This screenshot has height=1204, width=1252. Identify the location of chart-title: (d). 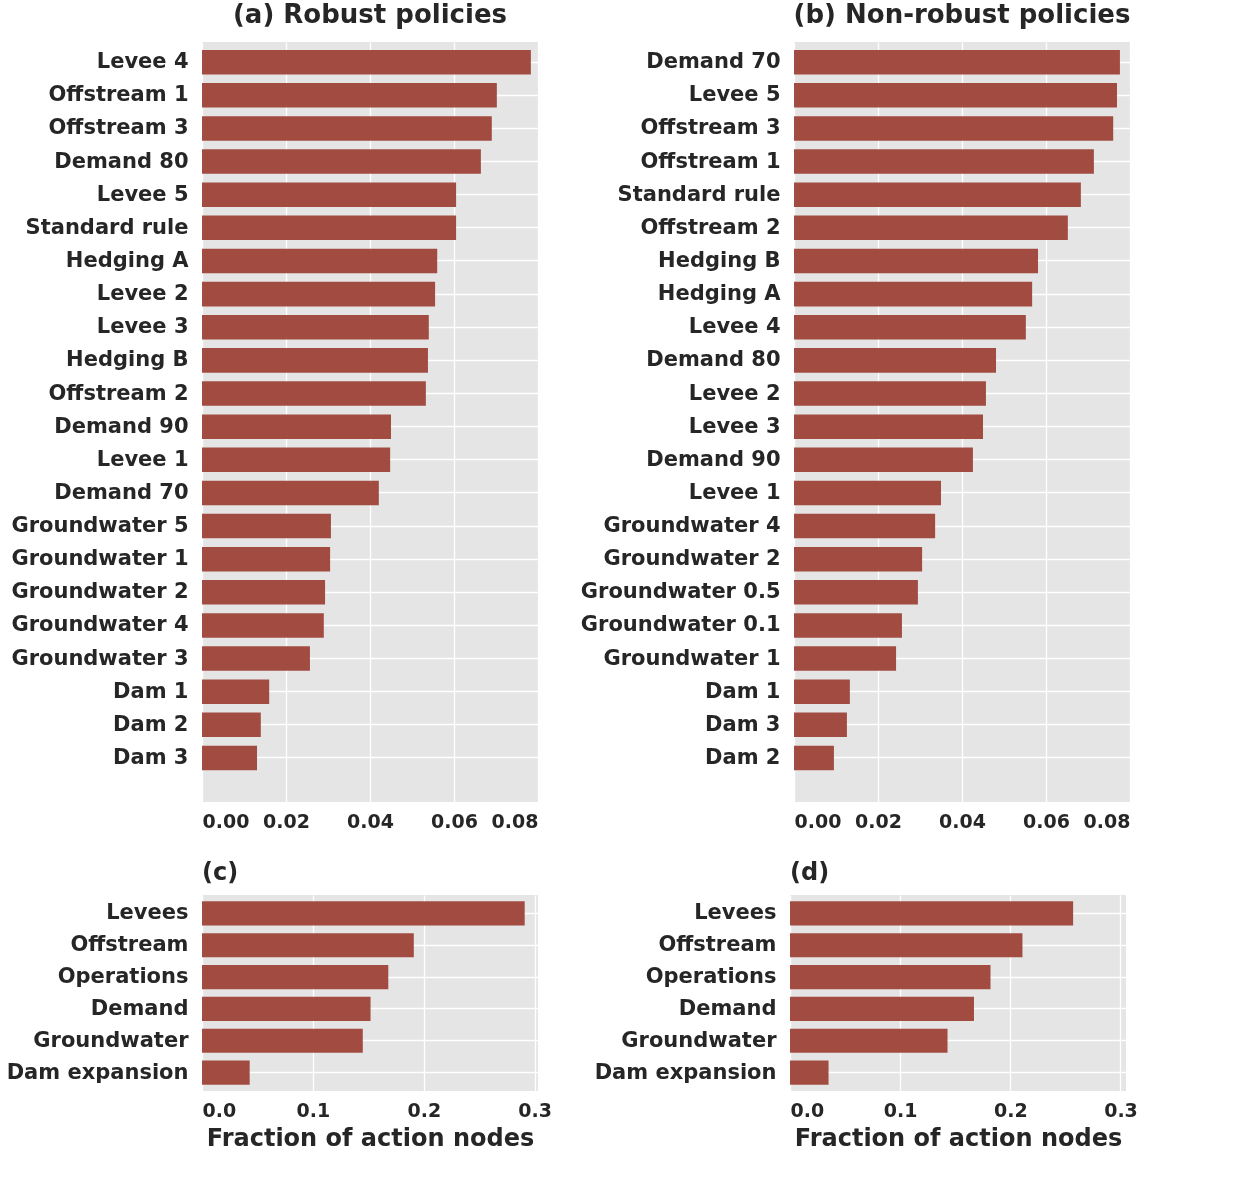
(810, 872).